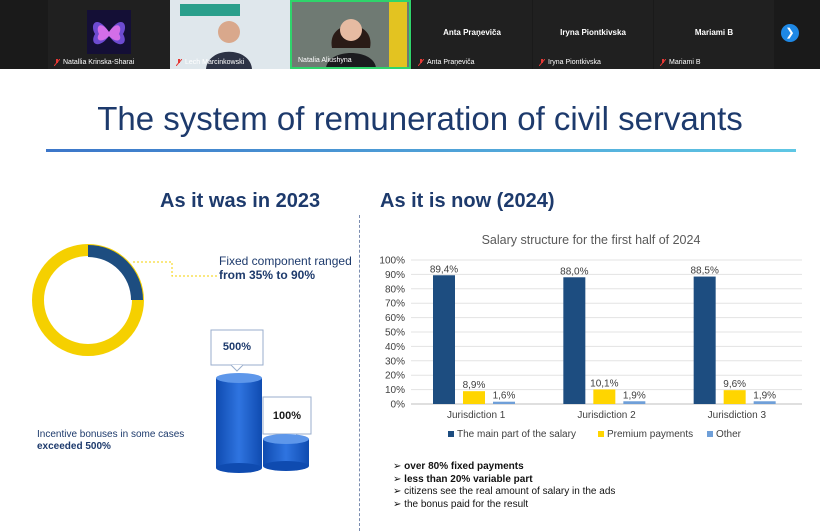 This screenshot has width=820, height=531. I want to click on x-tick-label: Jurisdiction 2, so click(606, 415).